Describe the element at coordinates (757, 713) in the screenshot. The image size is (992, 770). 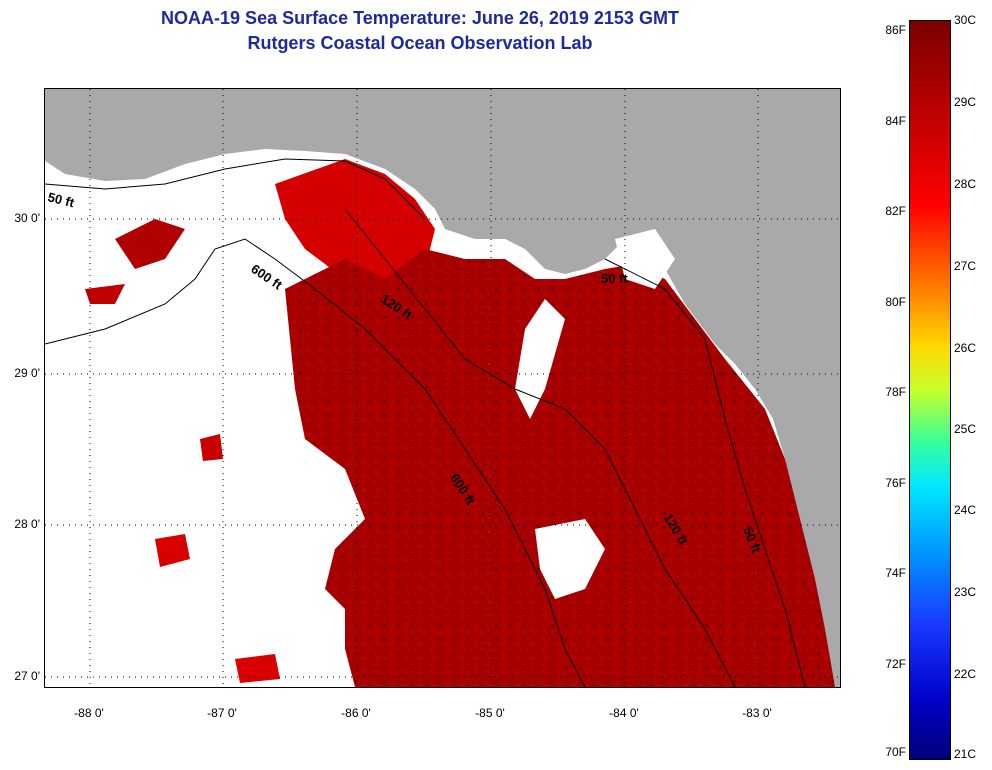
I see `lon-label: -83 0'` at that location.